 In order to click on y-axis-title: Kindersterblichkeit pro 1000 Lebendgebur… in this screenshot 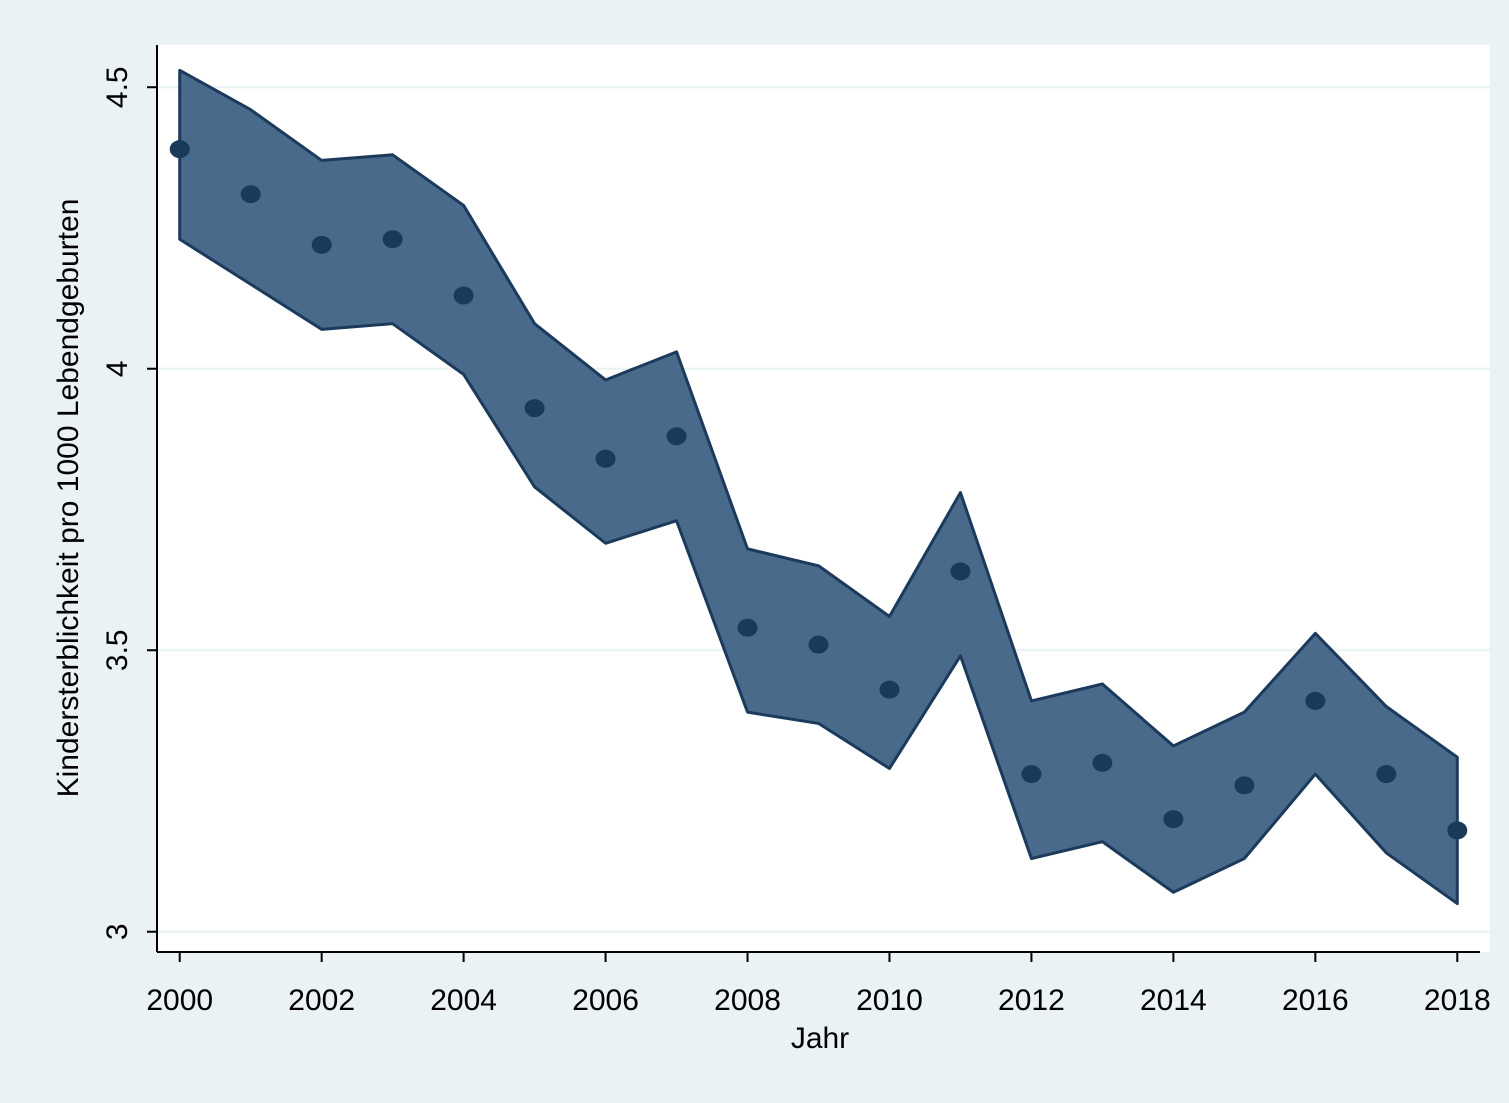, I will do `click(68, 498)`.